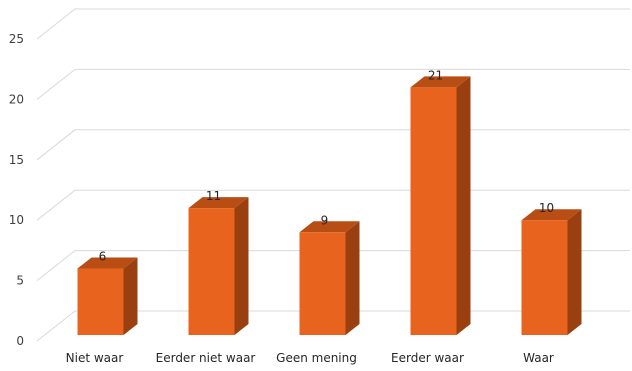 The image size is (632, 371). Describe the element at coordinates (435, 75) in the screenshot. I see `data-label-3: 21` at that location.